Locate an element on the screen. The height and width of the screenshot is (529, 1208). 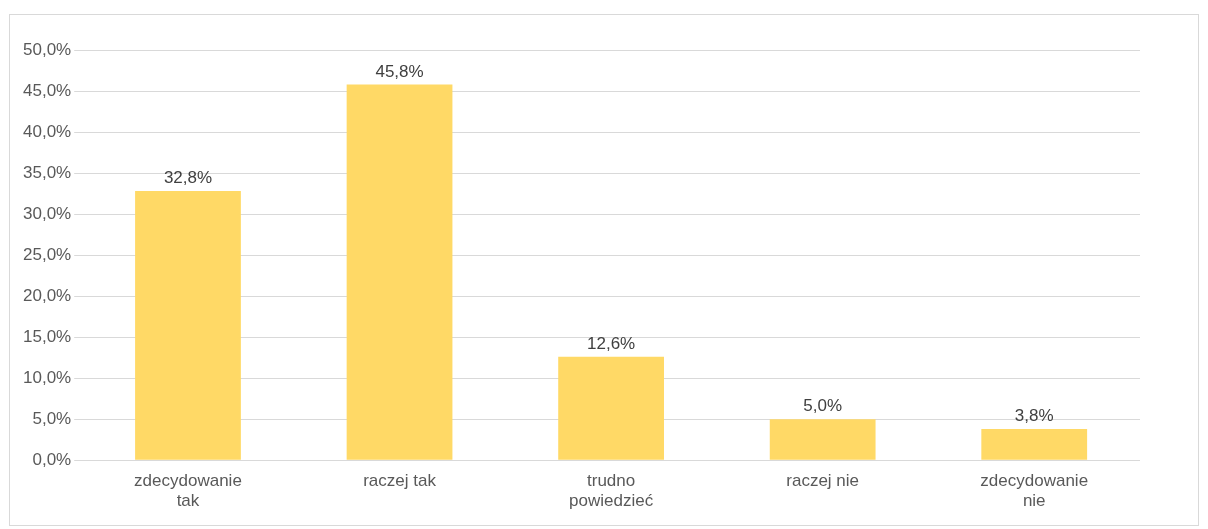
y-tick-label: 0,0% is located at coordinates (52, 459).